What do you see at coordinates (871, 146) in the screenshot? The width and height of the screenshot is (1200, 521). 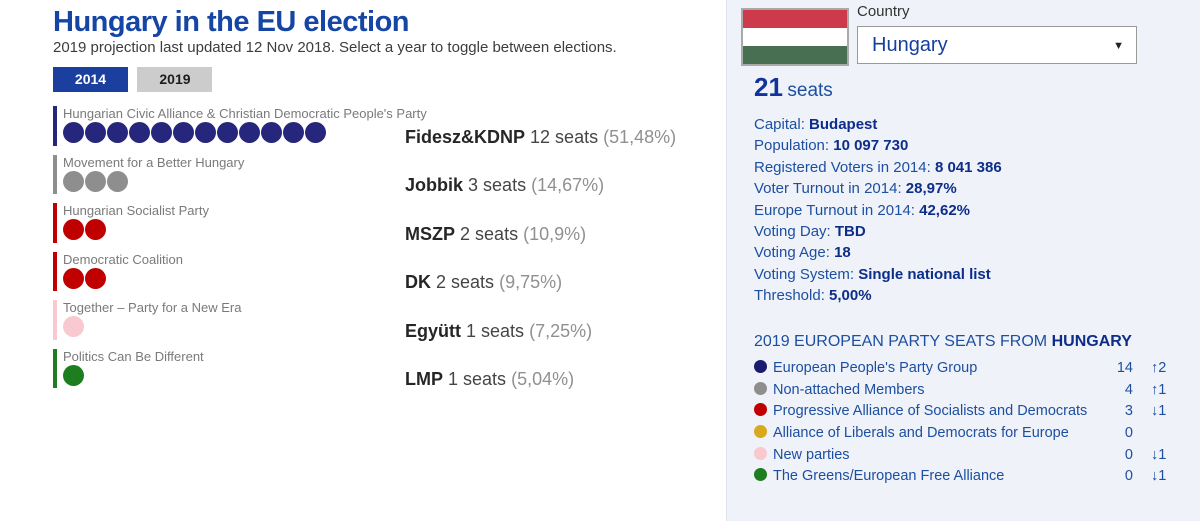 I see `stat-value: 10 097 730` at bounding box center [871, 146].